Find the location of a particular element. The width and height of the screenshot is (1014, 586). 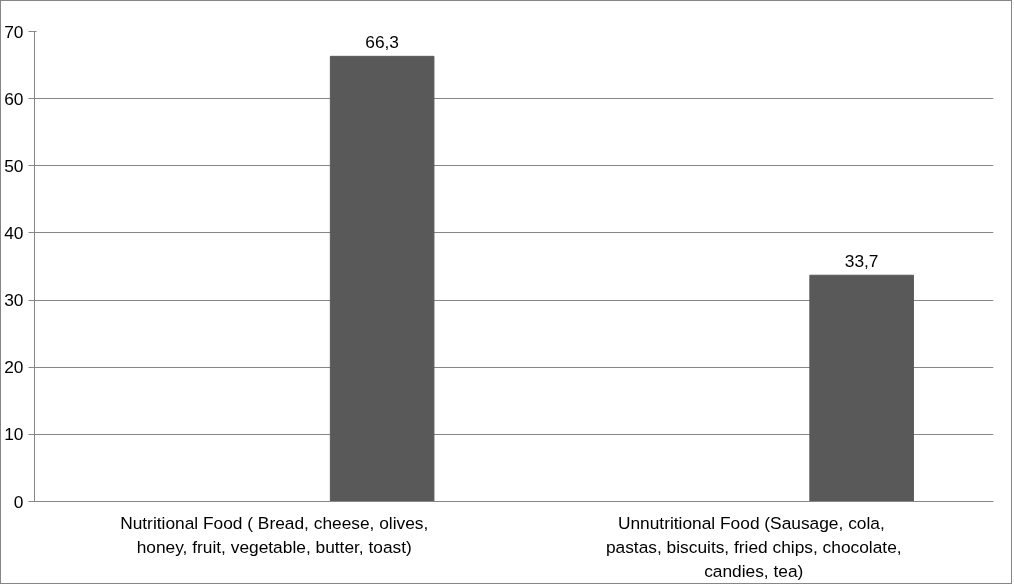

y-tick-label: 20 is located at coordinates (14, 367).